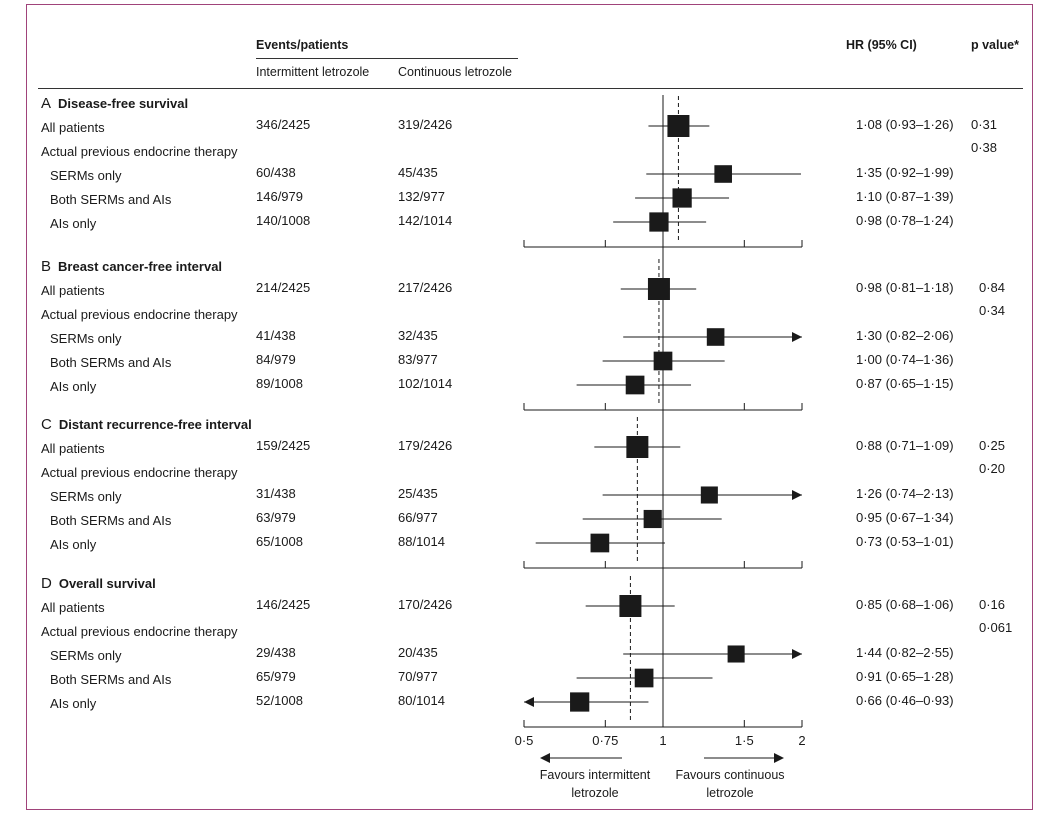 This screenshot has height=818, width=1050. What do you see at coordinates (801, 740) in the screenshot?
I see `x-tick-label: 2` at bounding box center [801, 740].